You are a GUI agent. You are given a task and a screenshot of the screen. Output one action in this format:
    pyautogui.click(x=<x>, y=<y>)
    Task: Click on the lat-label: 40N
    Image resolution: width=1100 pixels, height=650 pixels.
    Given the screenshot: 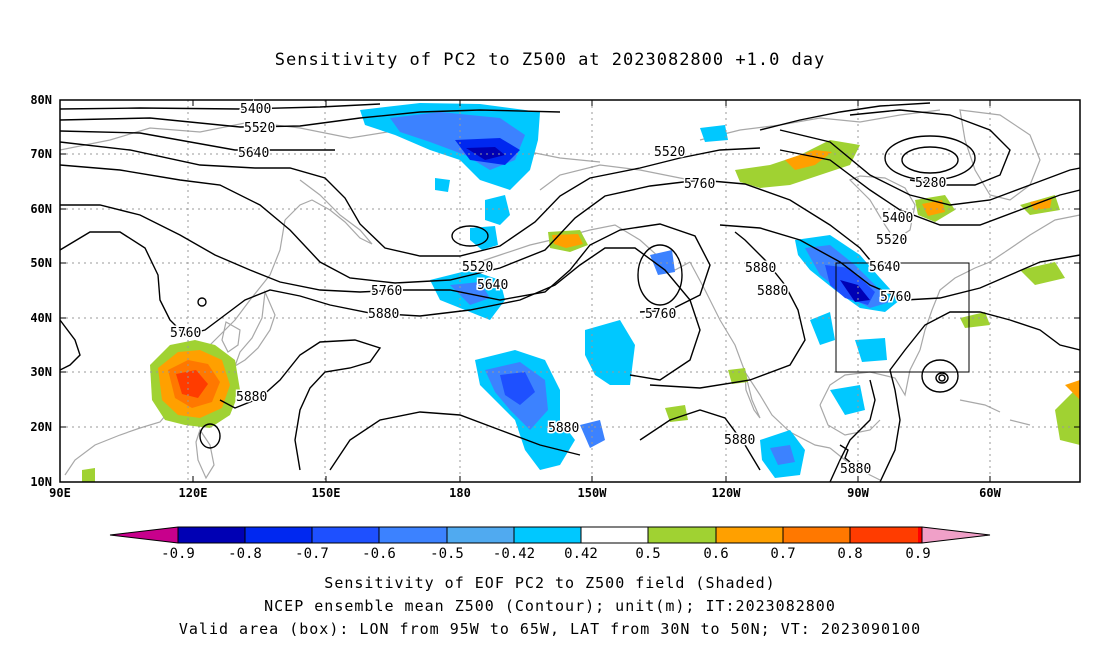 What is the action you would take?
    pyautogui.click(x=41, y=318)
    